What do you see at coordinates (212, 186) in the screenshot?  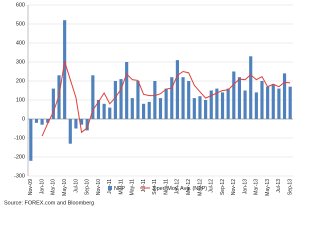 I see `x-tick-label: Jul-12` at bounding box center [212, 186].